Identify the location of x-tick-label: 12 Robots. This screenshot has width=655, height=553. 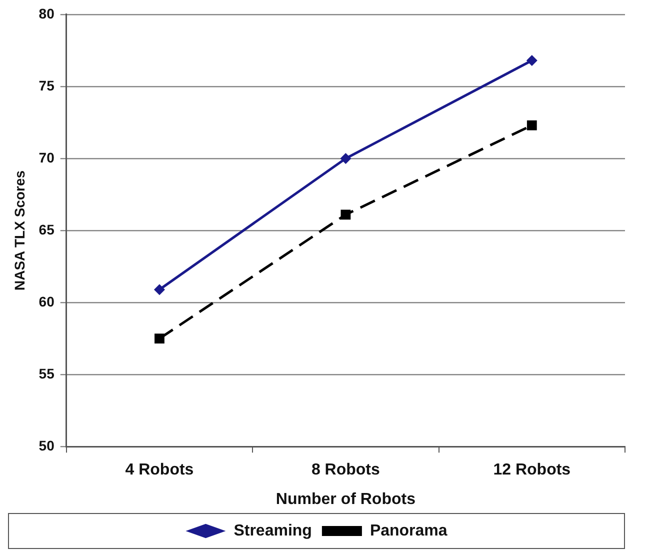
(532, 470).